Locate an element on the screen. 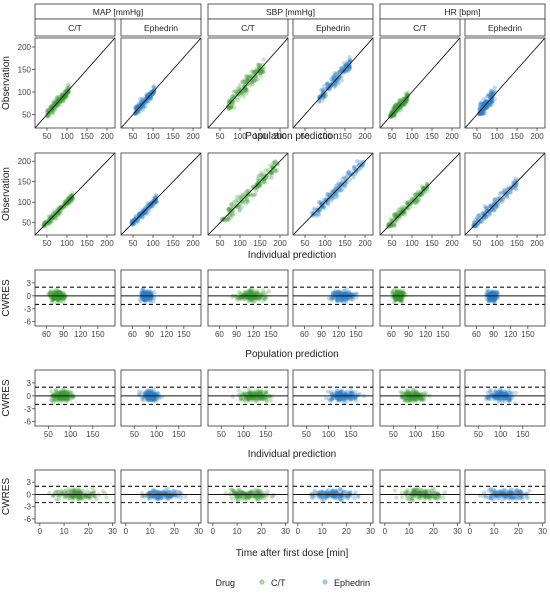 This screenshot has width=550, height=596. x-tick-label: 150 is located at coordinates (87, 243).